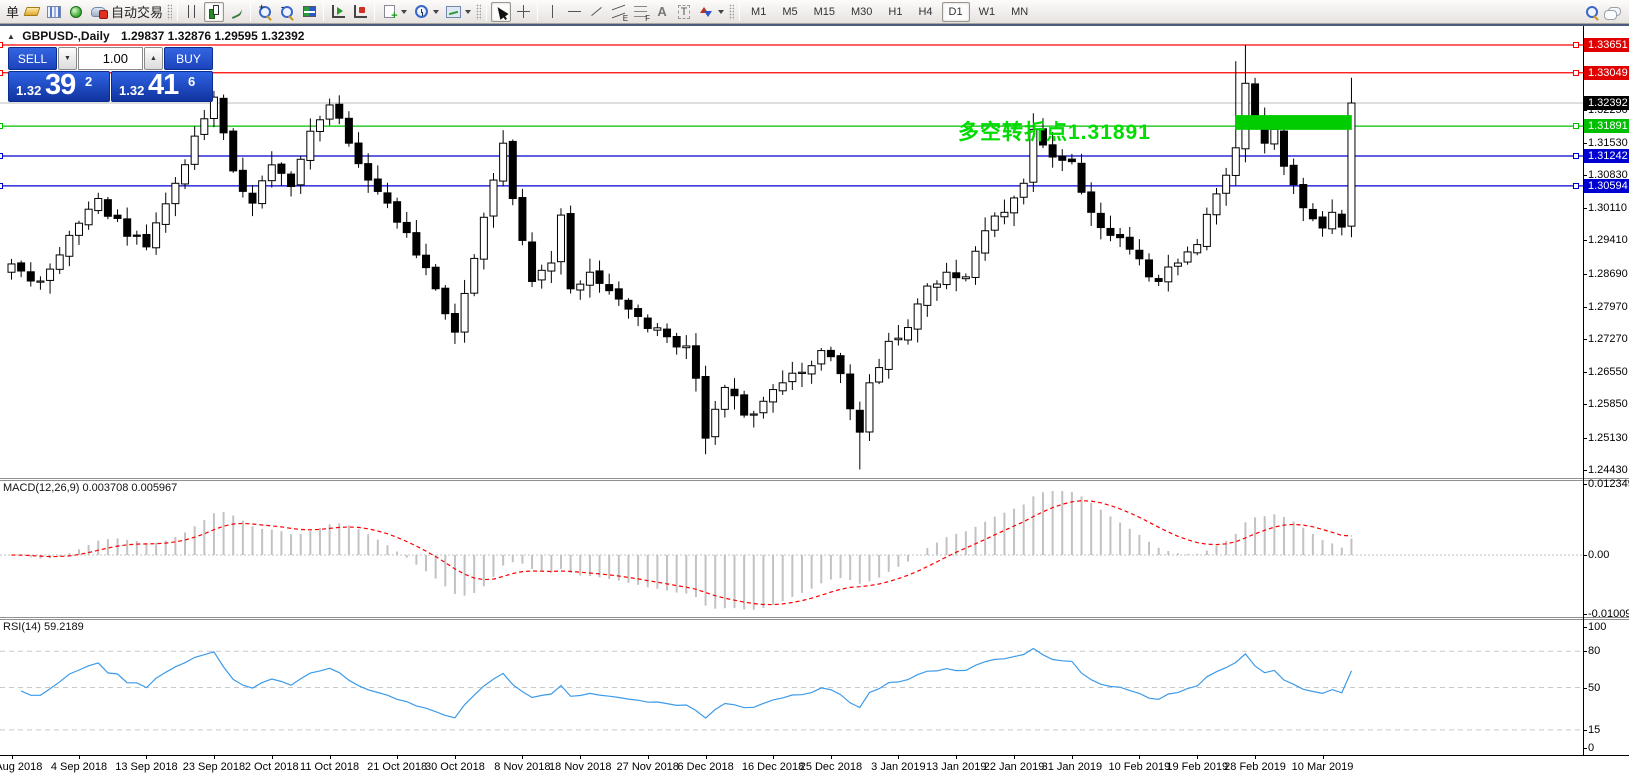 The height and width of the screenshot is (774, 1629). I want to click on x-axis-date-label: 11 Oct 2018, so click(330, 767).